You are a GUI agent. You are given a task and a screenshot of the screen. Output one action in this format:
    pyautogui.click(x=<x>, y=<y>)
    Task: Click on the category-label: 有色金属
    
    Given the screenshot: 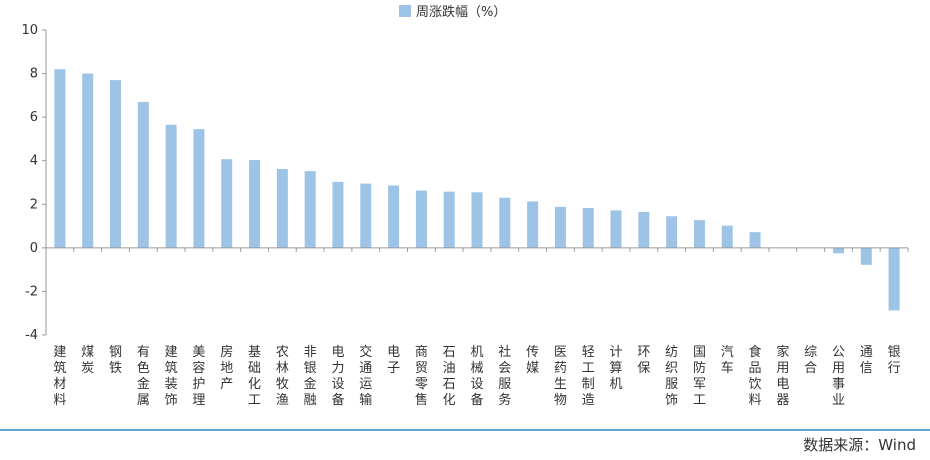 What is the action you would take?
    pyautogui.click(x=143, y=376)
    